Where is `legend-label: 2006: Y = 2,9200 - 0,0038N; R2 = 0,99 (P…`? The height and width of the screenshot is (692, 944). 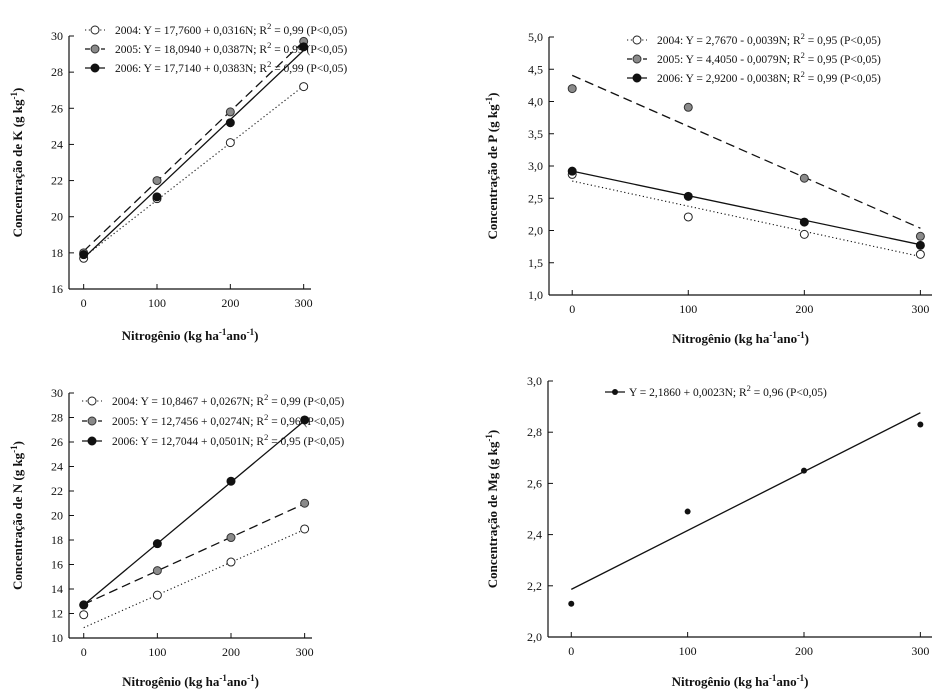
legend-label: 2006: Y = 2,9200 - 0,0038N; R2 = 0,99 (P… is located at coordinates (769, 77).